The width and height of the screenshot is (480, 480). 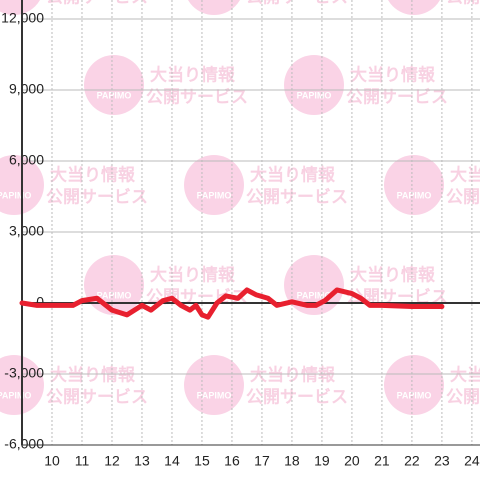 I want to click on x-tick-label: 15, so click(x=202, y=461).